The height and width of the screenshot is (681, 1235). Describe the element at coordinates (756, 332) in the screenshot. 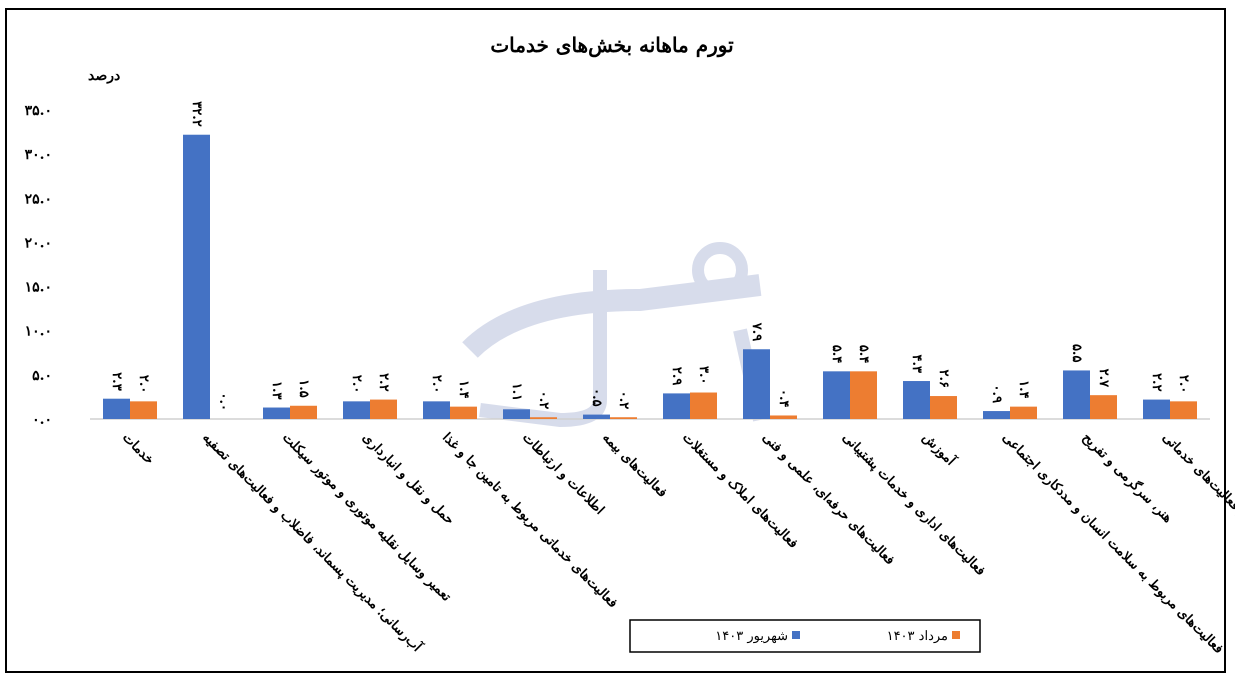

I see `data-label: ۷.۹` at that location.